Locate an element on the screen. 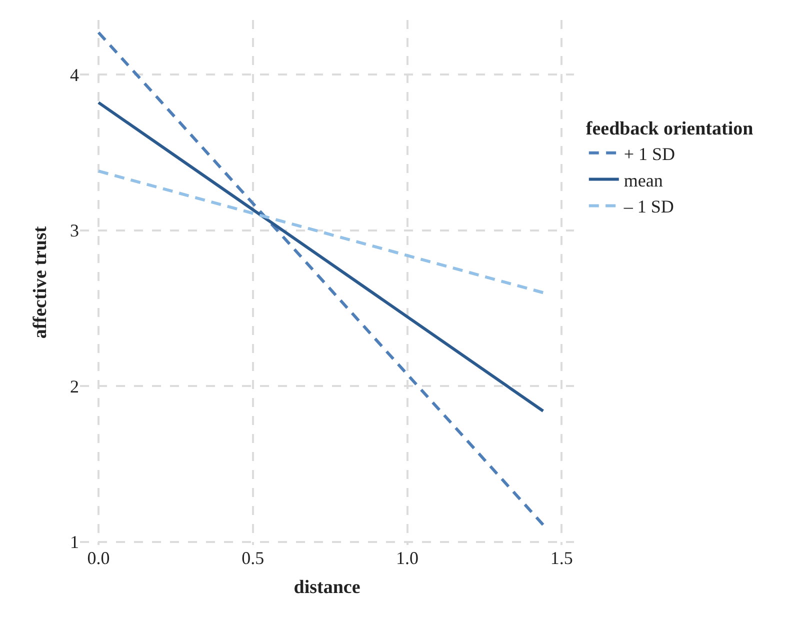  legend-label: mean is located at coordinates (643, 180).